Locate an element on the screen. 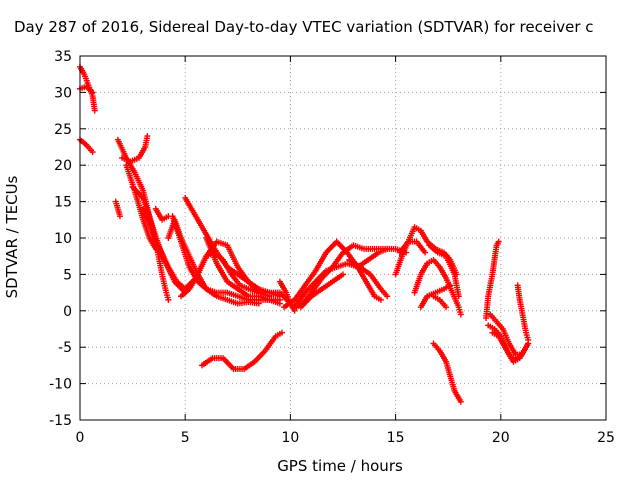  x-tick-label: 5 is located at coordinates (185, 438).